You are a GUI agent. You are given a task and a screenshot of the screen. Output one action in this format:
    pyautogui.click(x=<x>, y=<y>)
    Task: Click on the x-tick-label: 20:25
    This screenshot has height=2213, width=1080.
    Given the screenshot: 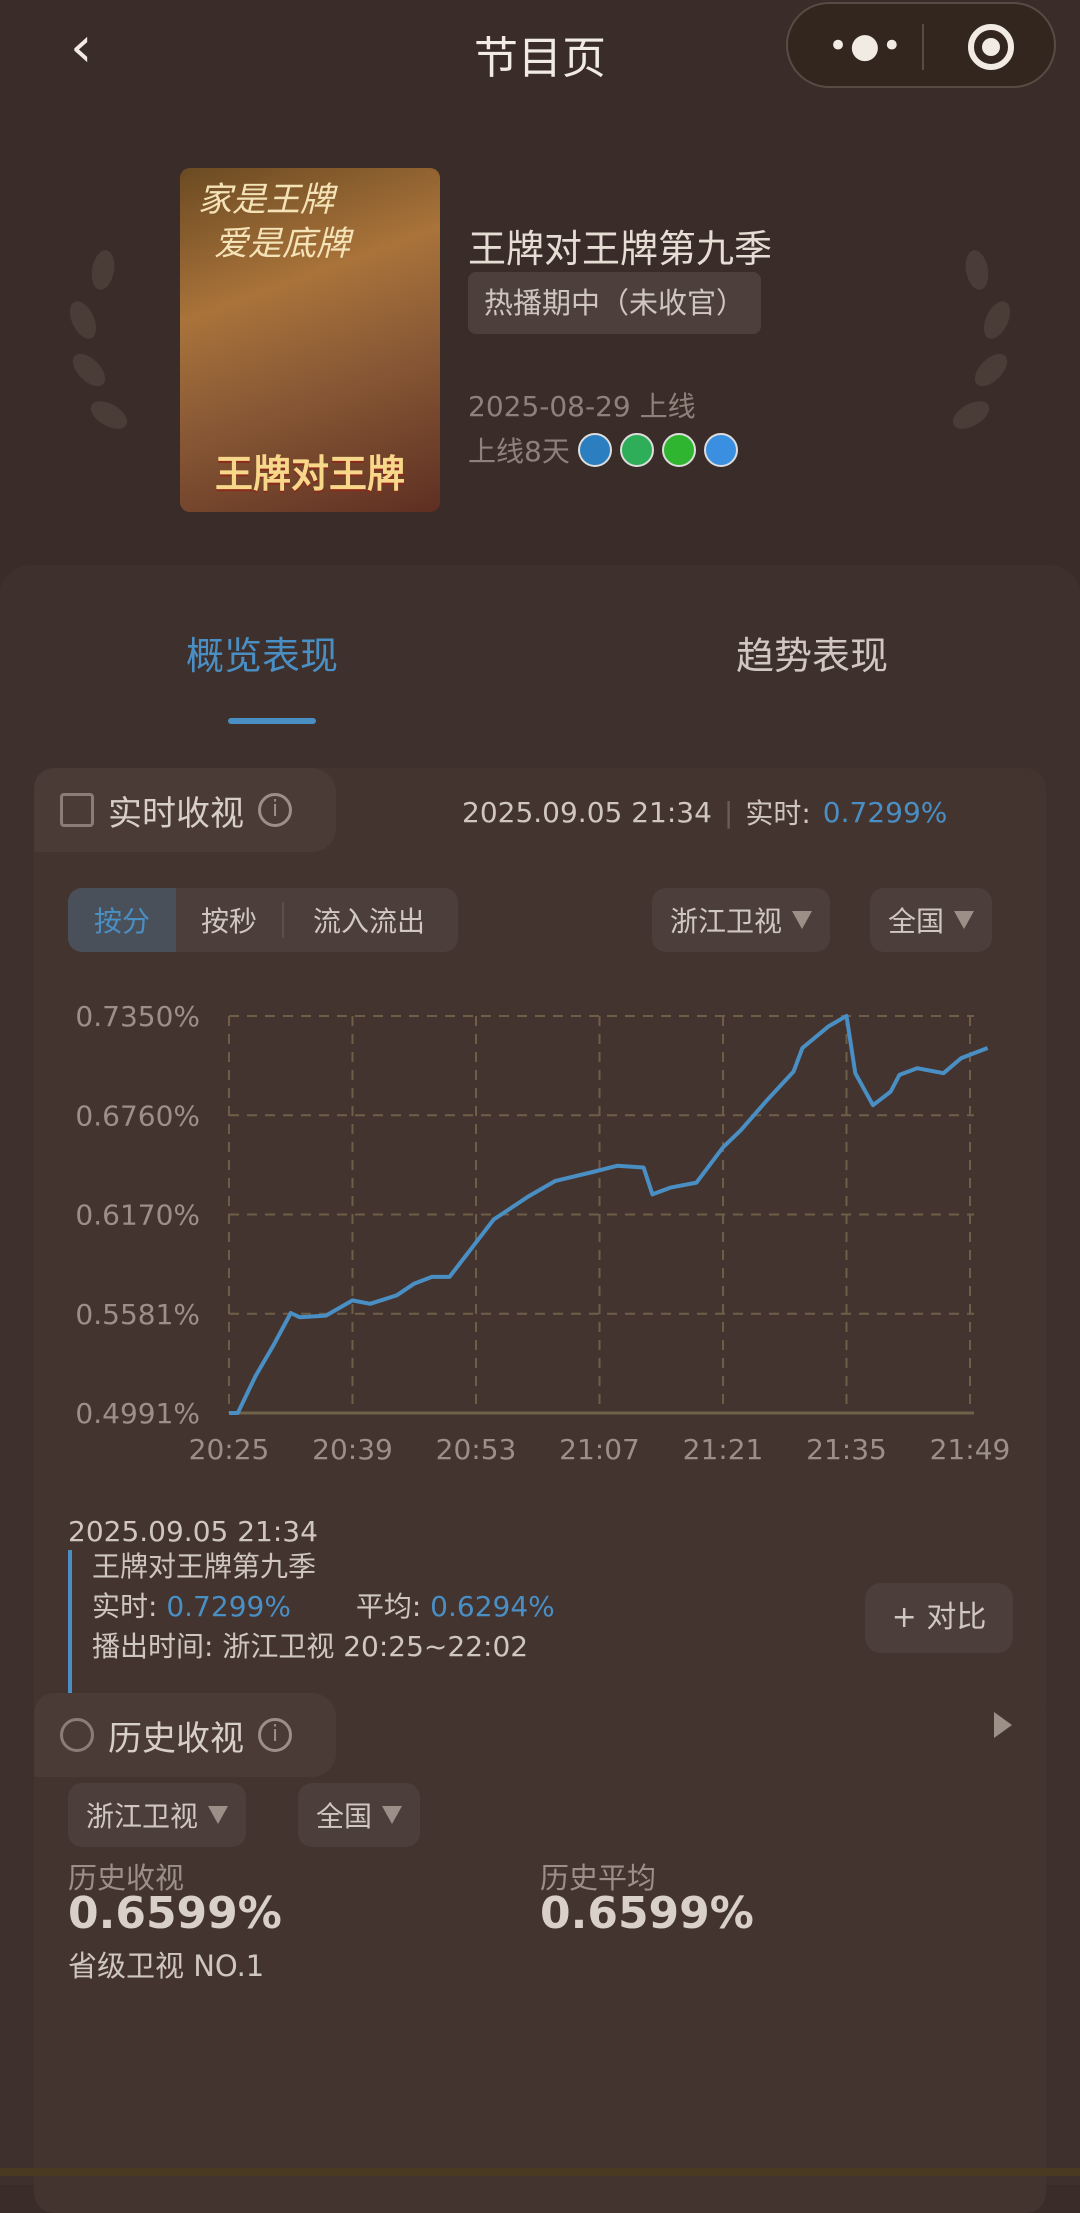 What is the action you would take?
    pyautogui.click(x=229, y=1449)
    